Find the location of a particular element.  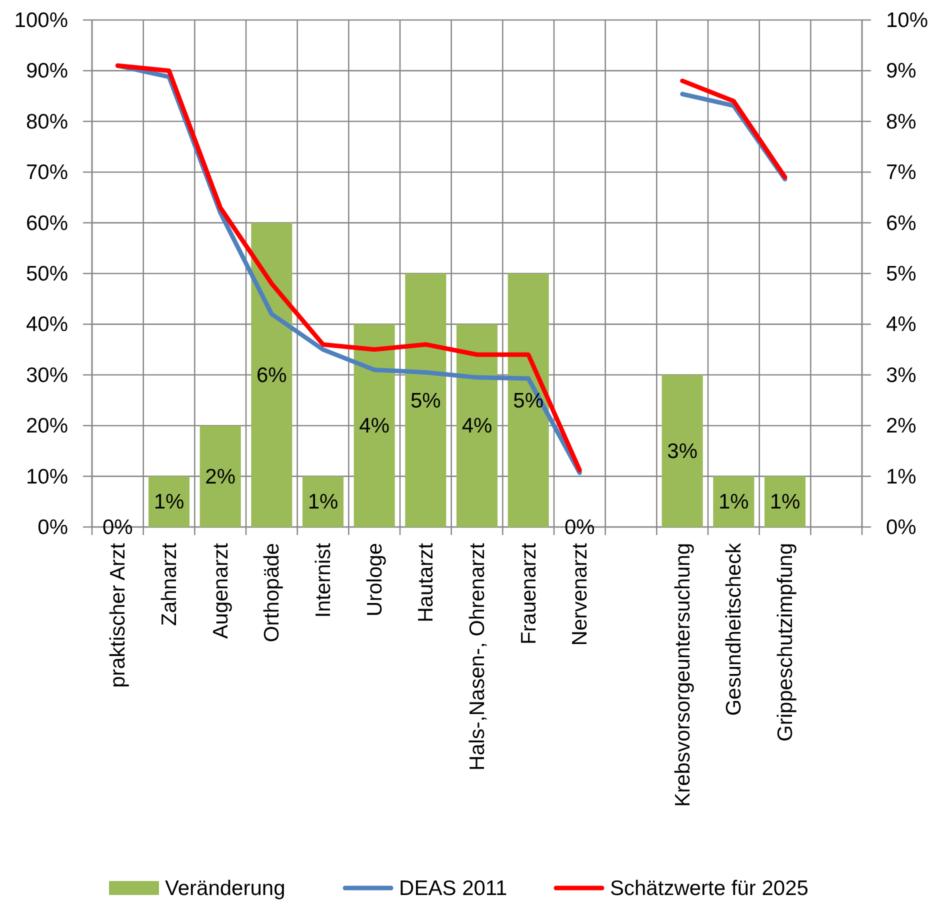

y2-tick-label: 2% is located at coordinates (901, 426).